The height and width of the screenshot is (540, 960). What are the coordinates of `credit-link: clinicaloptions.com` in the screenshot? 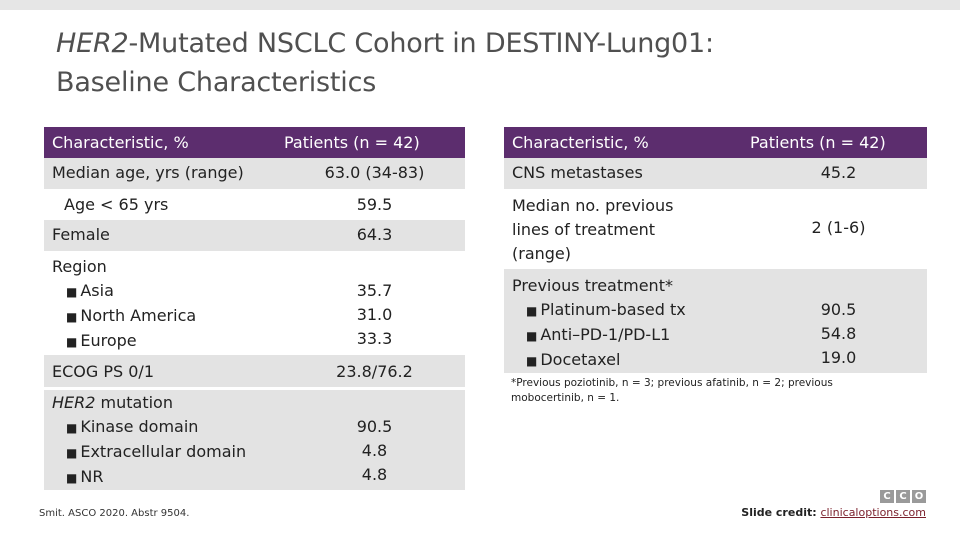 It's located at (873, 512).